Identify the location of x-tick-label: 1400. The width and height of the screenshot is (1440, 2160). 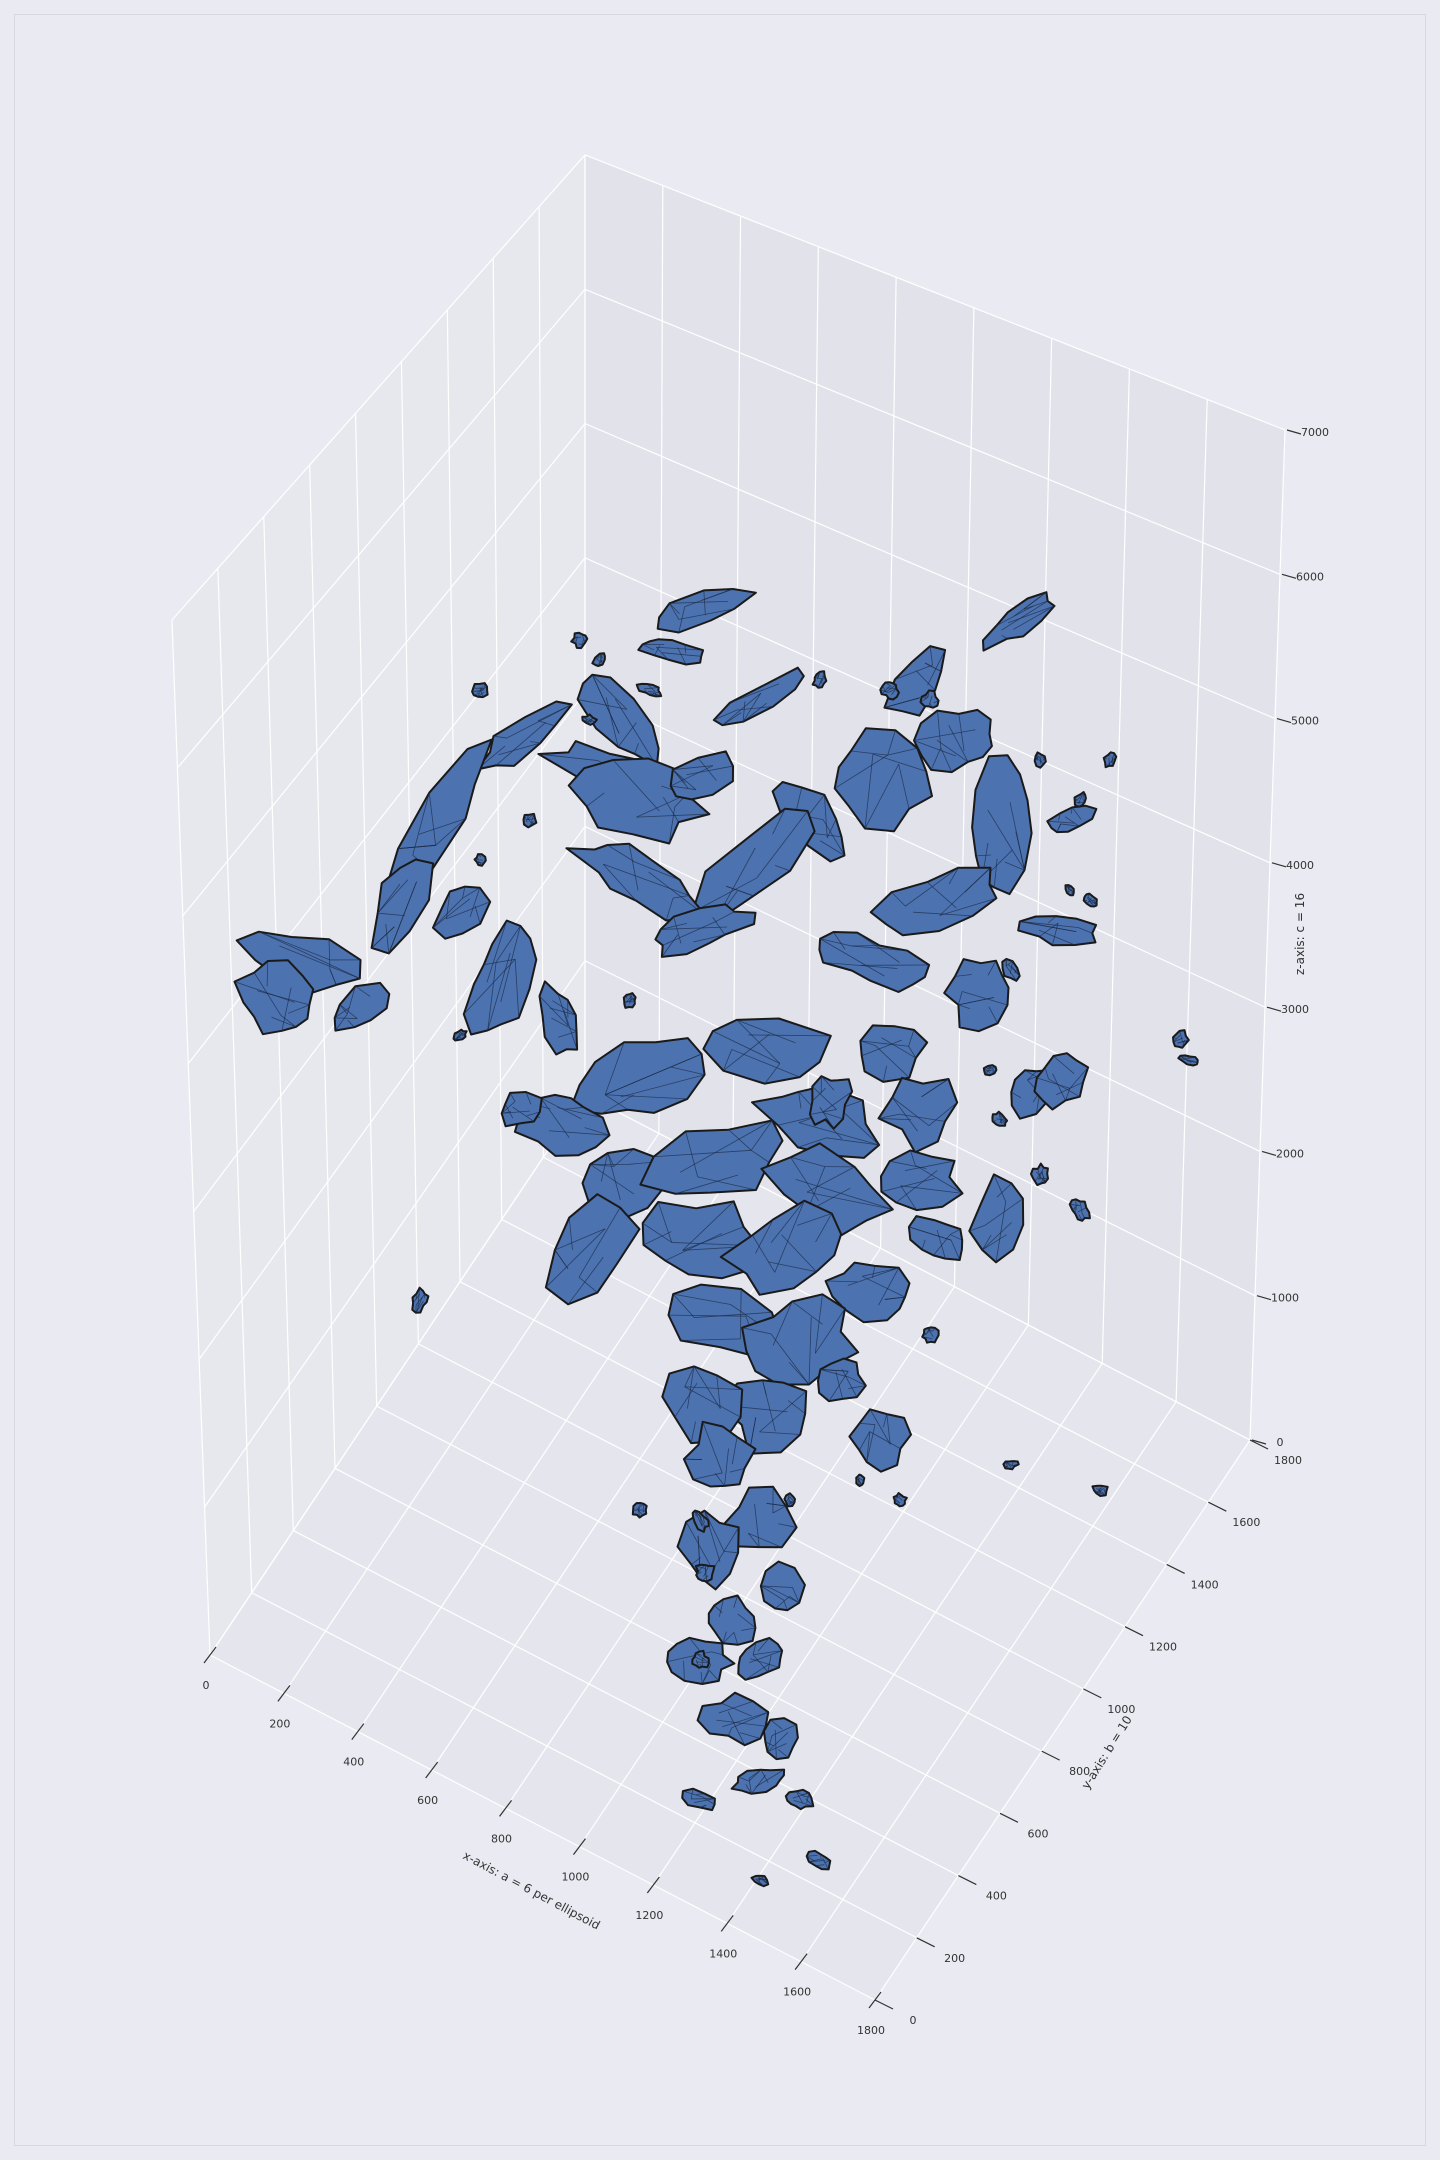
(723, 1953).